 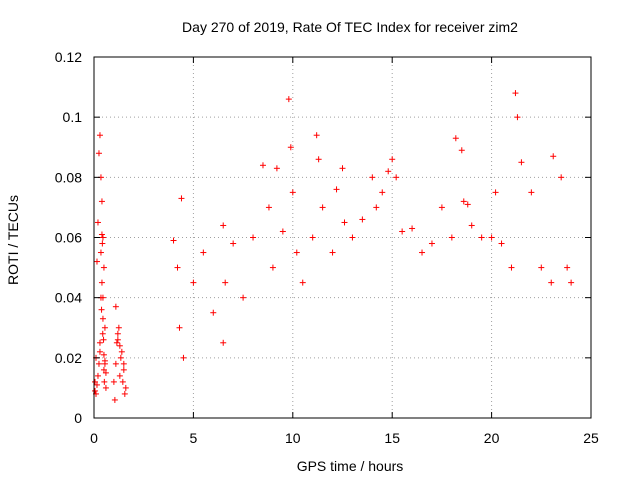 What do you see at coordinates (68, 238) in the screenshot?
I see `y-tick-label: 0.06` at bounding box center [68, 238].